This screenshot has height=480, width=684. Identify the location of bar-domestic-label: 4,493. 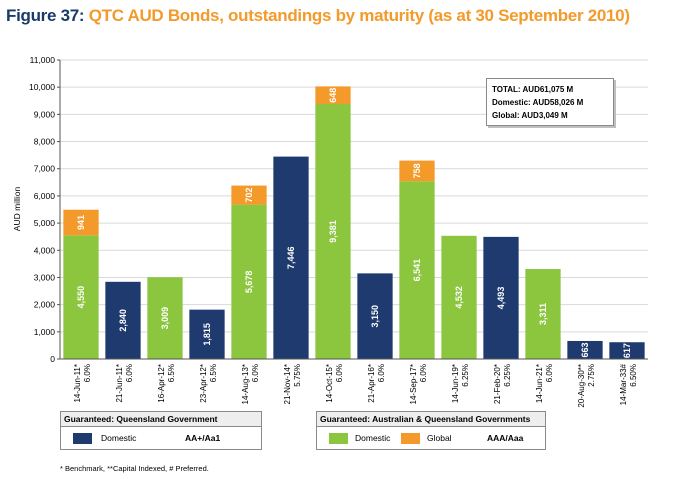
(501, 298).